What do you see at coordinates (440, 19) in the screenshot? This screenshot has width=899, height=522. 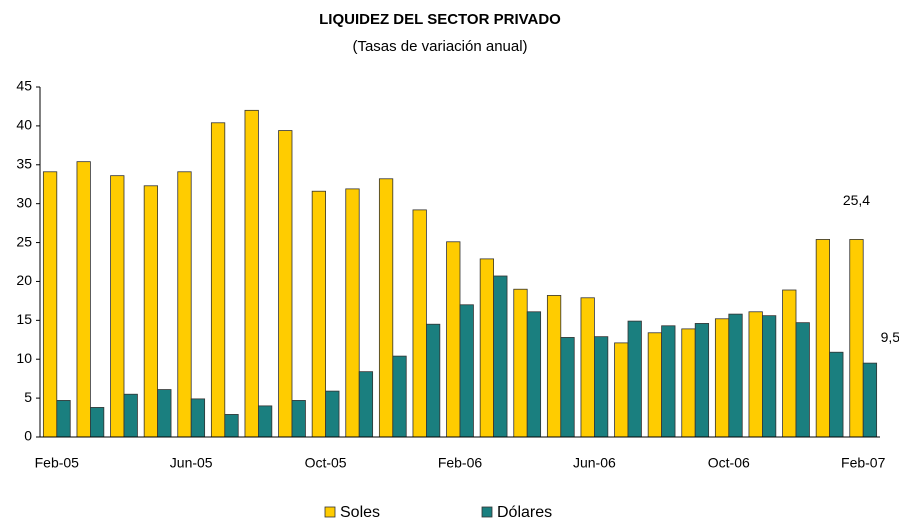 I see `chart-title: LIQUIDEZ DEL SECTOR PRIVADO` at bounding box center [440, 19].